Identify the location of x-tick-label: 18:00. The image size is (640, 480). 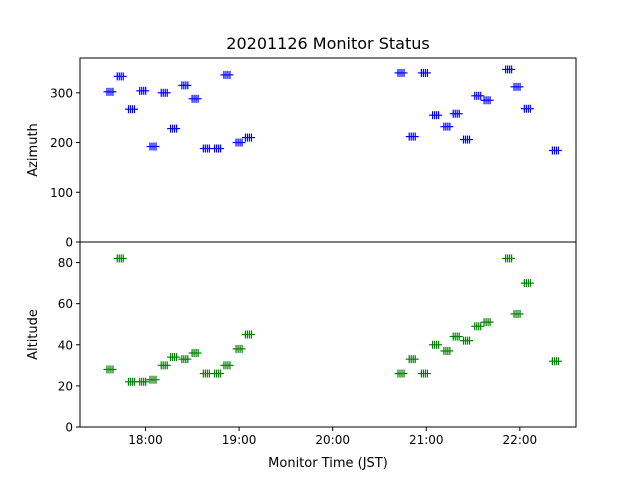
(145, 440).